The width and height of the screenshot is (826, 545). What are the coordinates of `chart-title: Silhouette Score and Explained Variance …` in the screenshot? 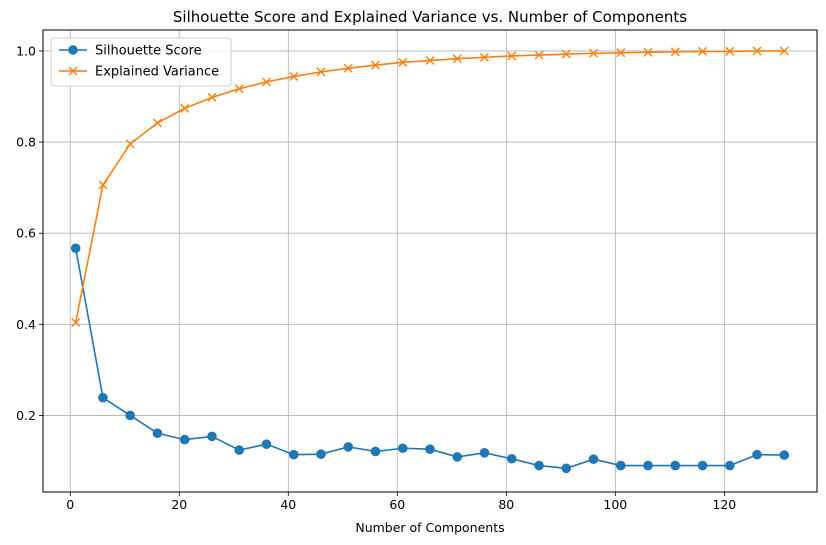 It's located at (430, 17).